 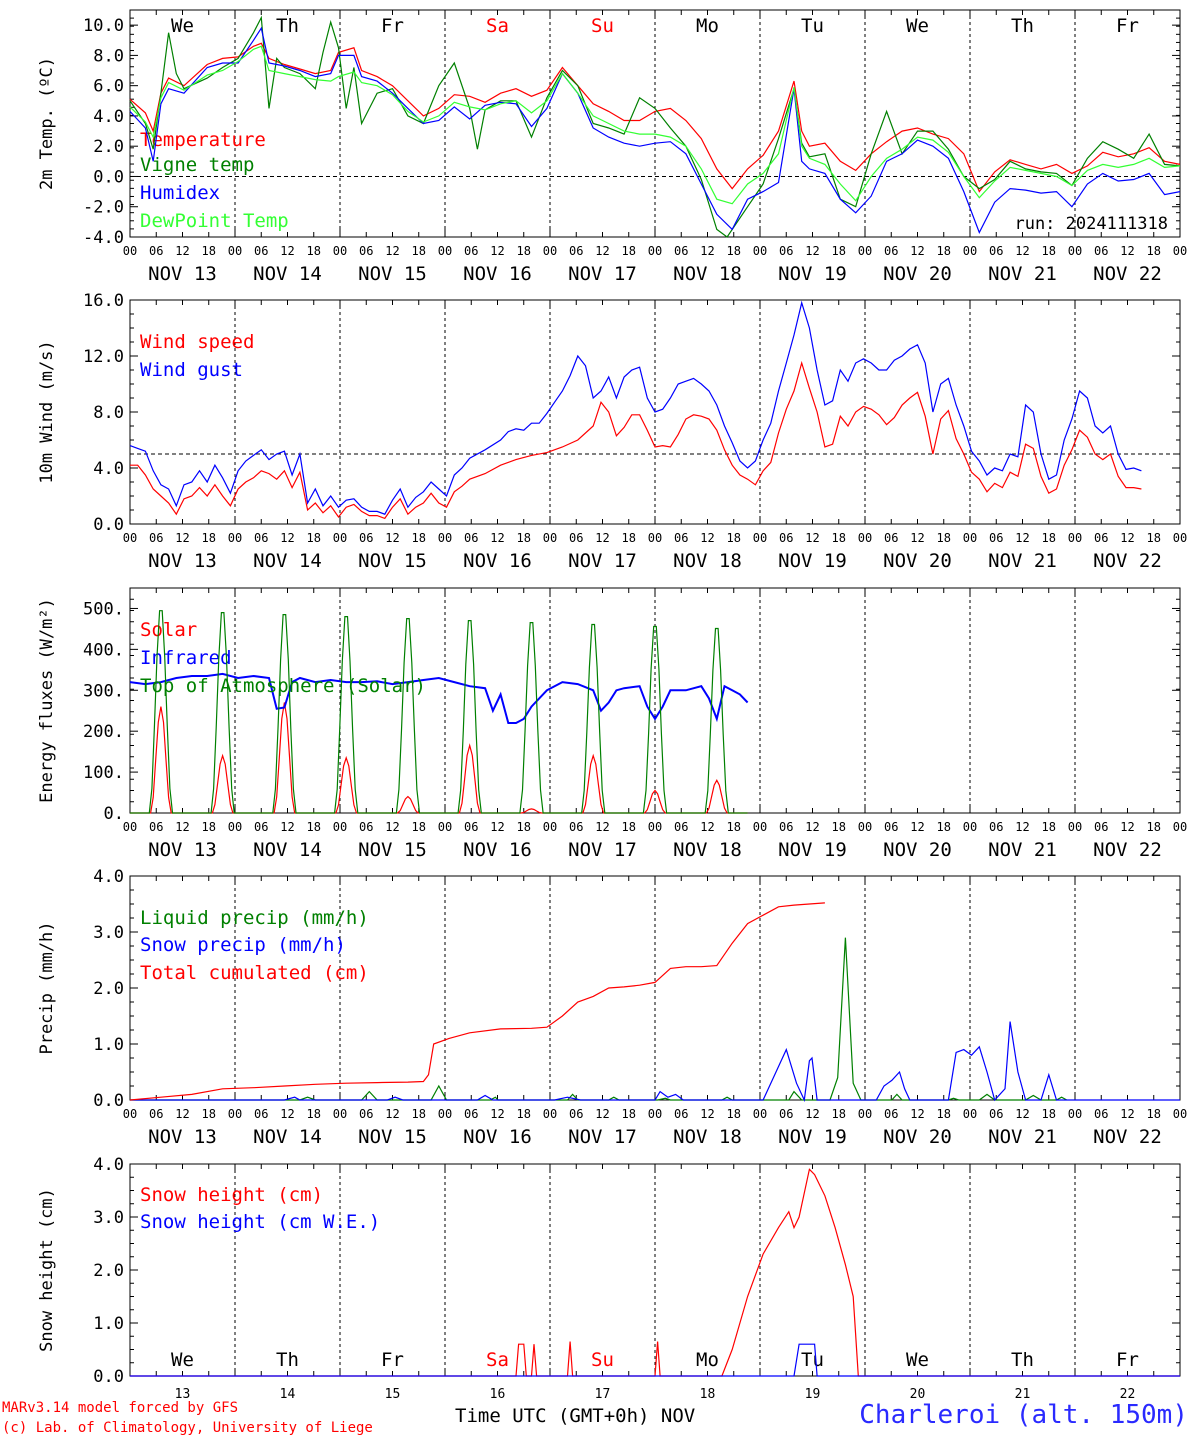 I want to click on weekday-label: Mo, so click(x=707, y=1360).